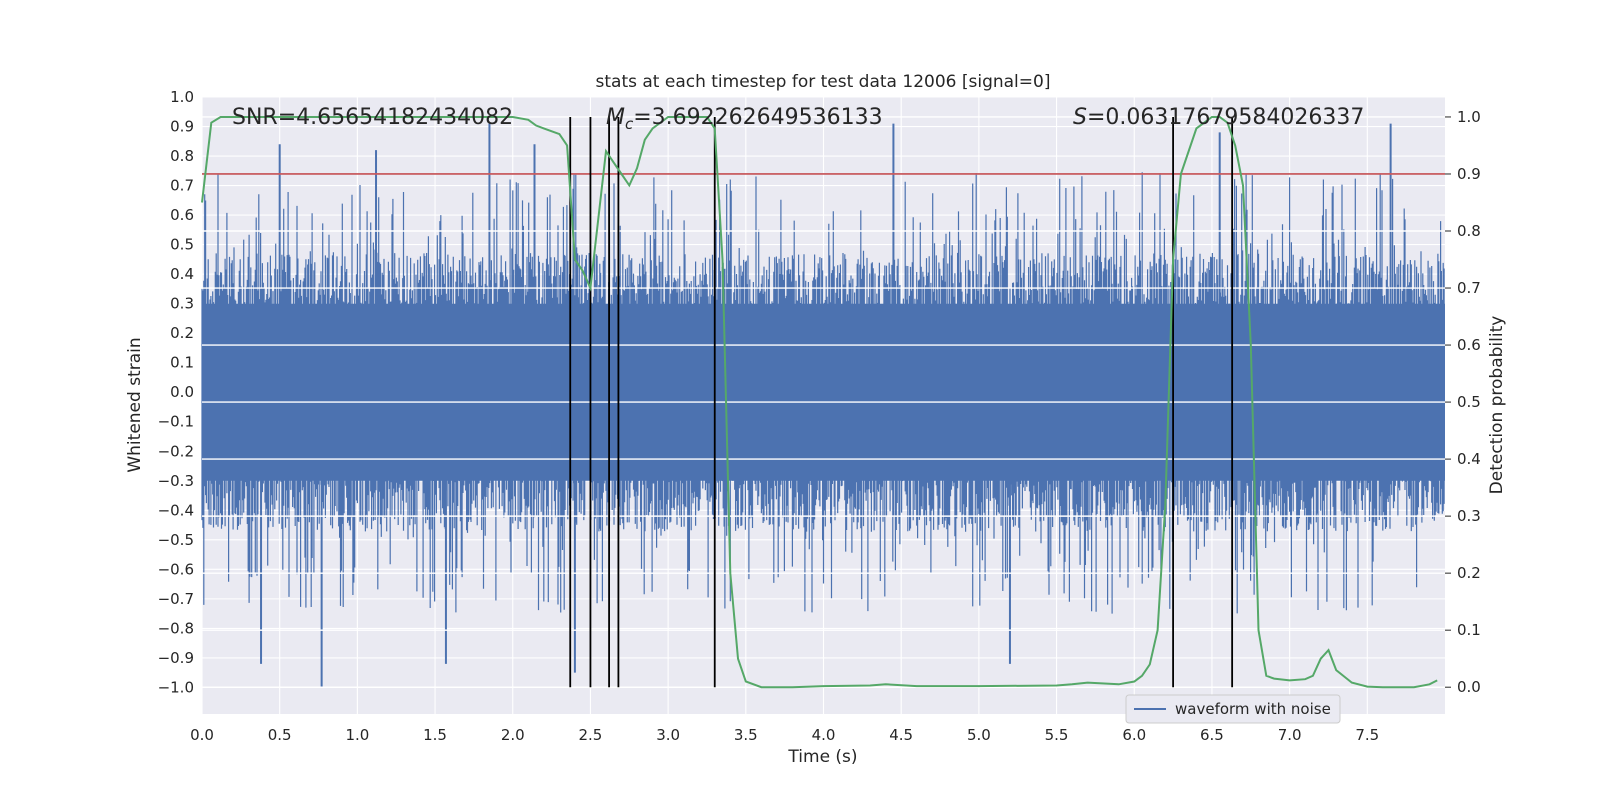 This screenshot has height=800, width=1600. Describe the element at coordinates (822, 757) in the screenshot. I see `x-axis-label: Time (s)` at that location.